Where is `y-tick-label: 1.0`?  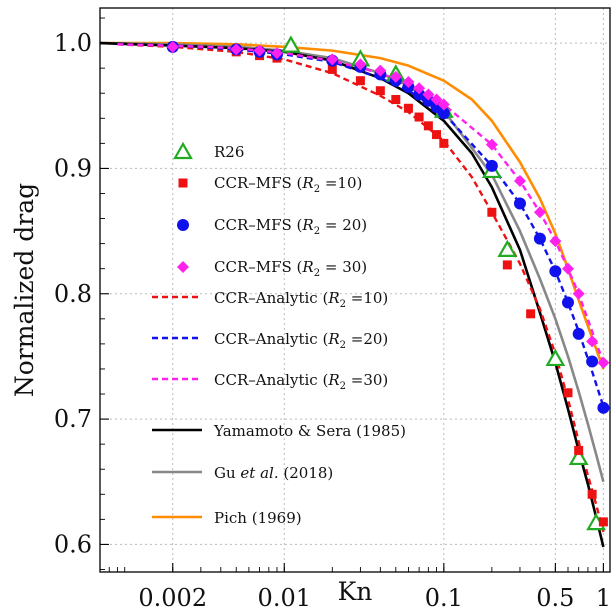
y-tick-label: 1.0 is located at coordinates (73, 43).